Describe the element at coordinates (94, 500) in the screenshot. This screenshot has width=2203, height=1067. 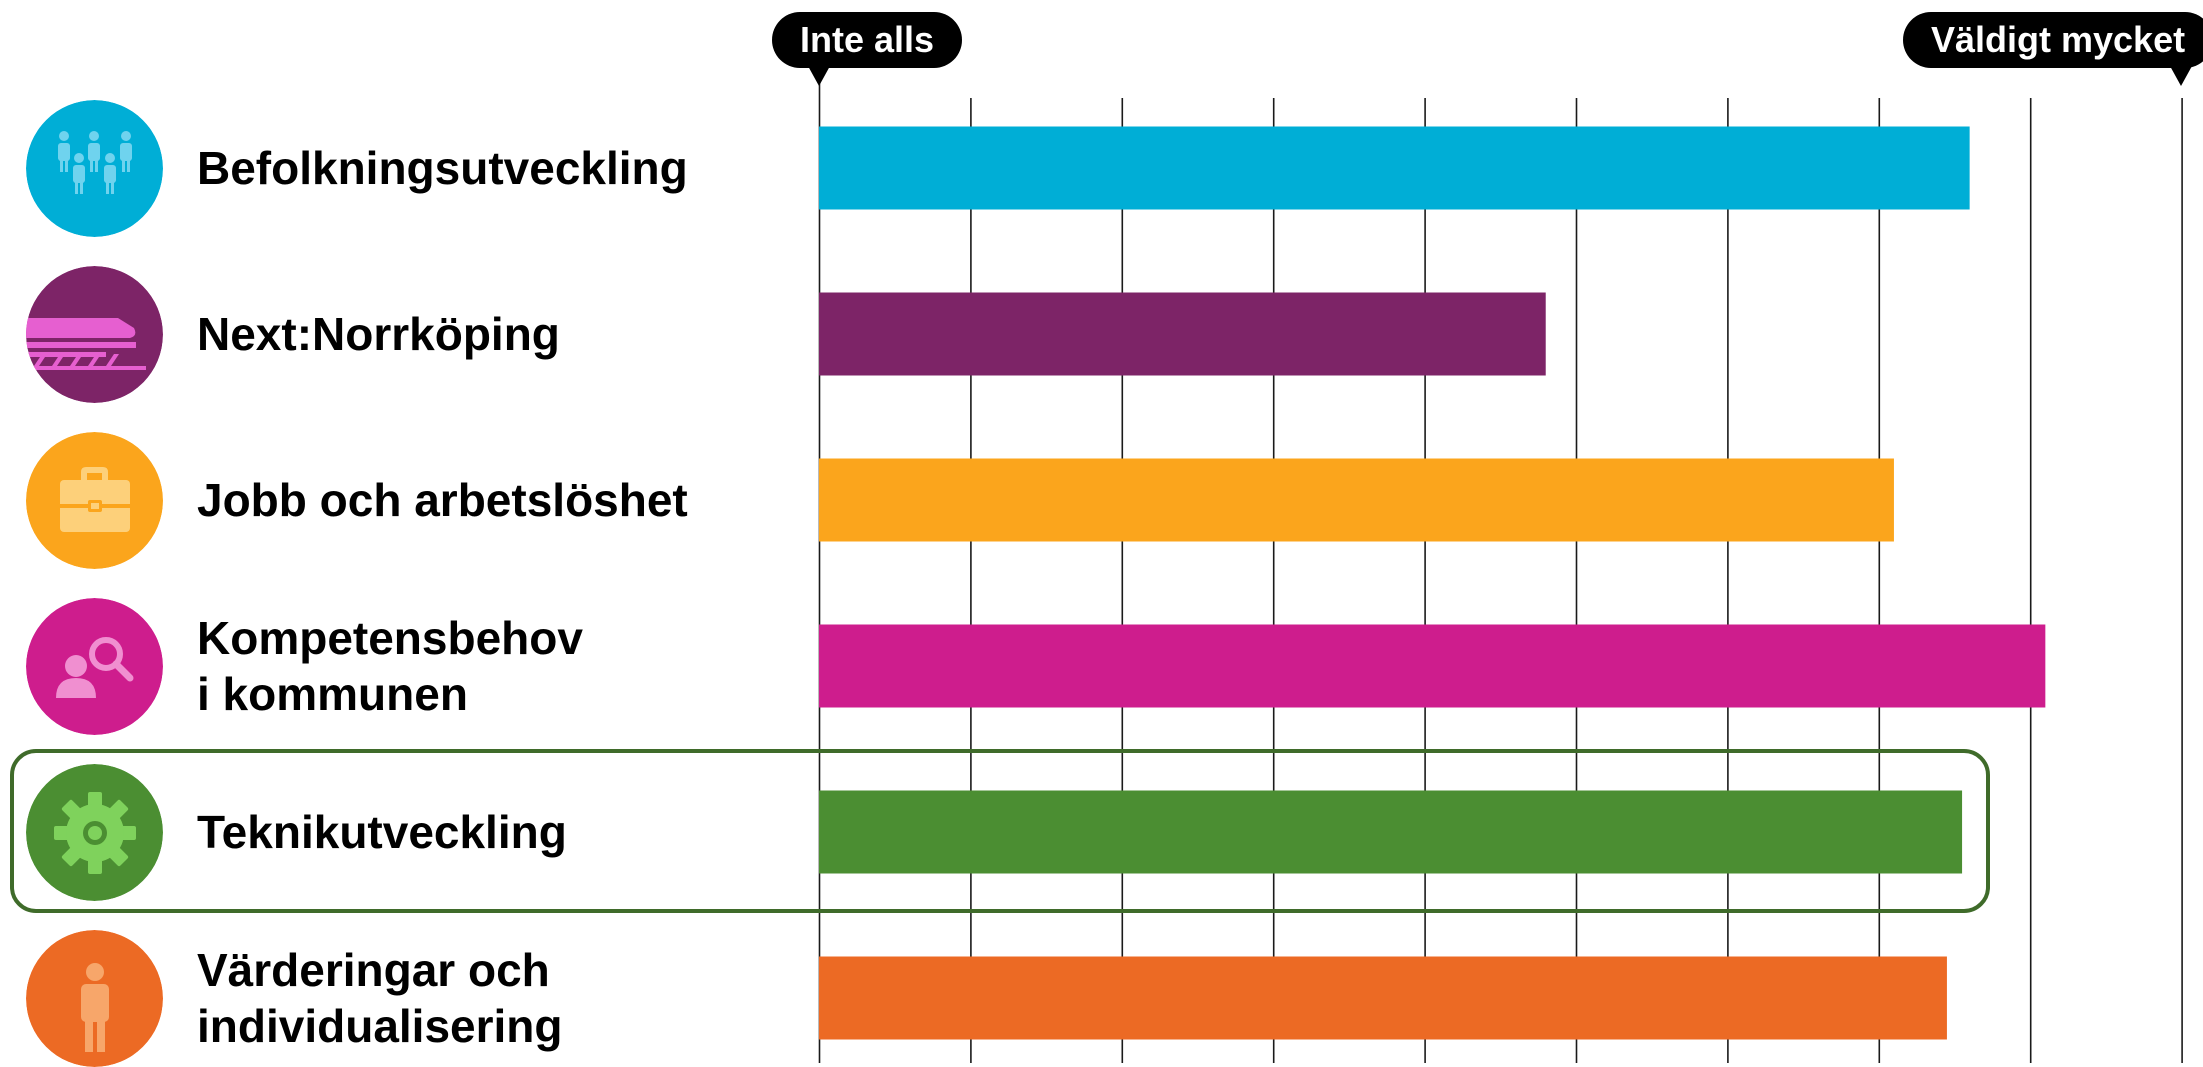
I see `briefcase-icon` at that location.